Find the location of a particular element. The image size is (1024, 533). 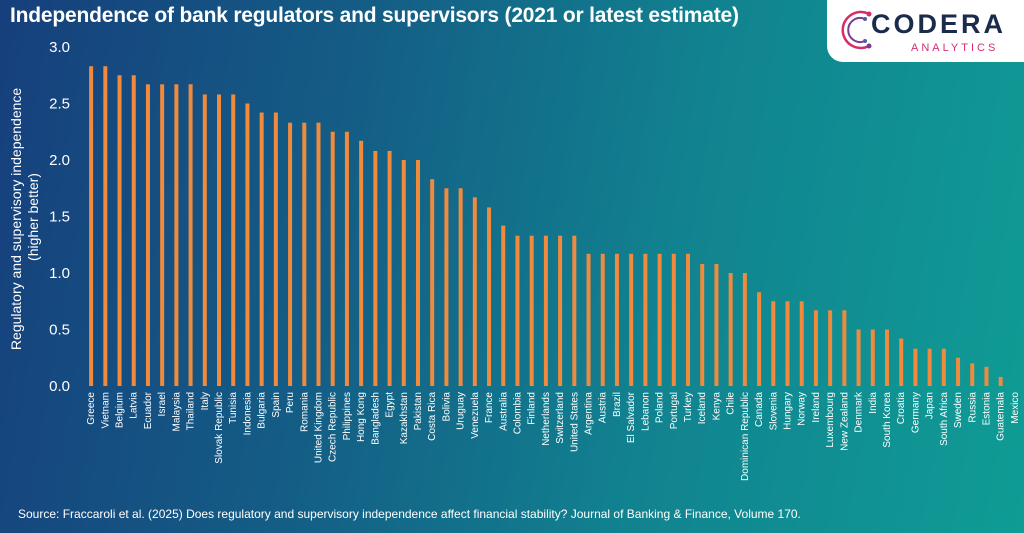

x-tick-label: Malaysia is located at coordinates (176, 412).